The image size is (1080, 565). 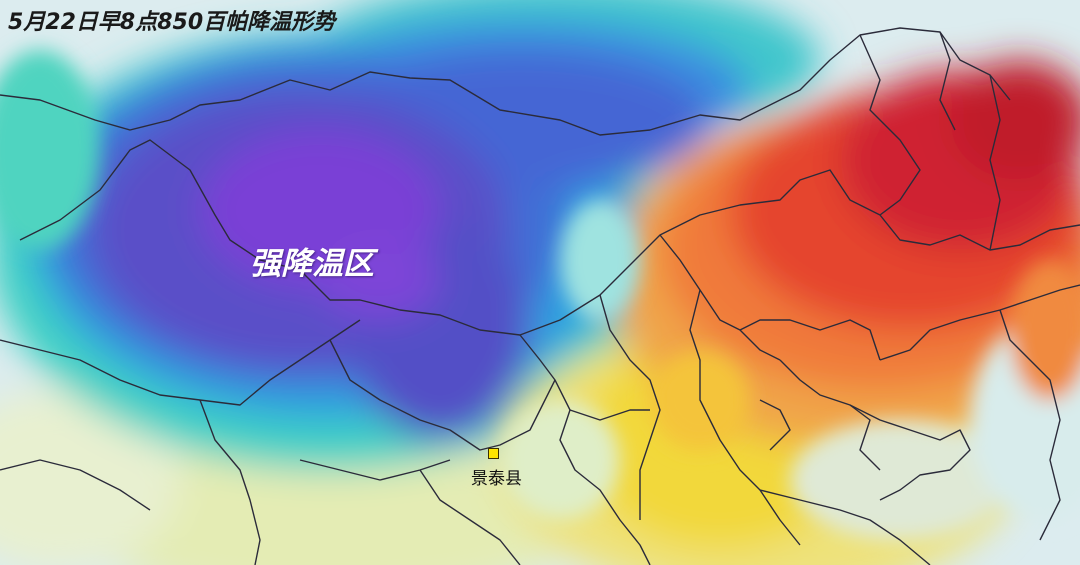 I want to click on city-marker-icon, so click(x=493, y=453).